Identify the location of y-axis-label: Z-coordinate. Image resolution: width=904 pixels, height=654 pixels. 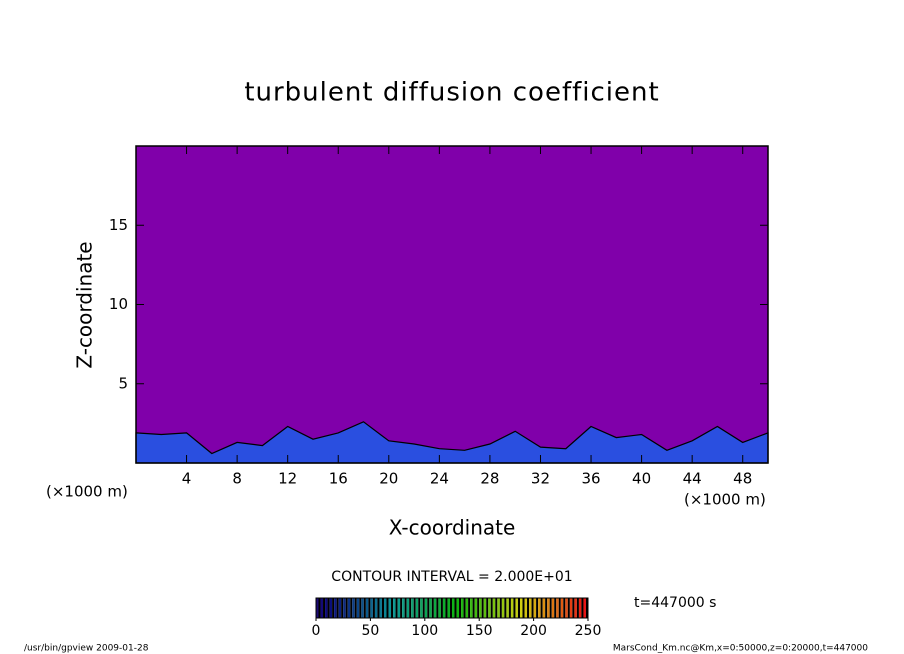
(85, 304).